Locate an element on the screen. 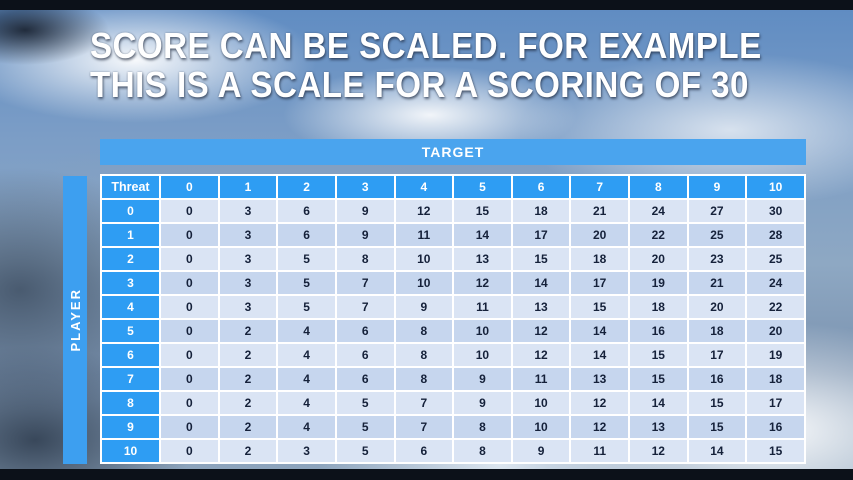 Image resolution: width=853 pixels, height=480 pixels. score-cell: 23 is located at coordinates (717, 259).